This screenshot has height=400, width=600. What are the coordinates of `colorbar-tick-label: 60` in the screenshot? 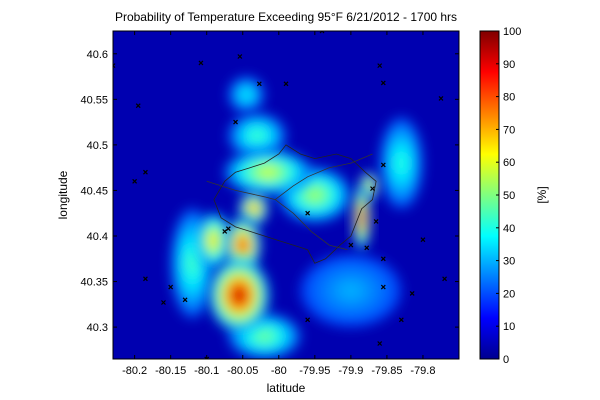 It's located at (509, 163).